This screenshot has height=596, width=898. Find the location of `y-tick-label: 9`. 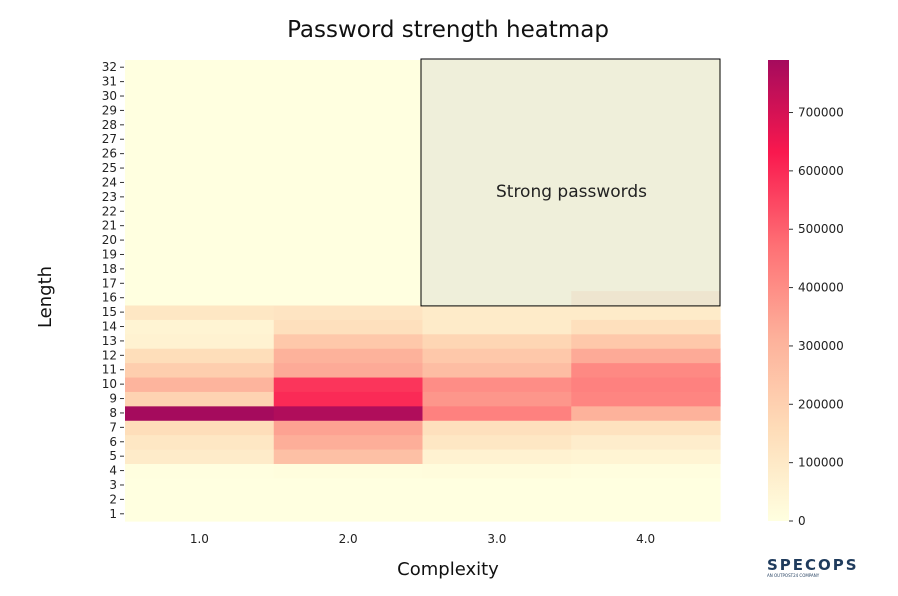

y-tick-label: 9 is located at coordinates (113, 399).